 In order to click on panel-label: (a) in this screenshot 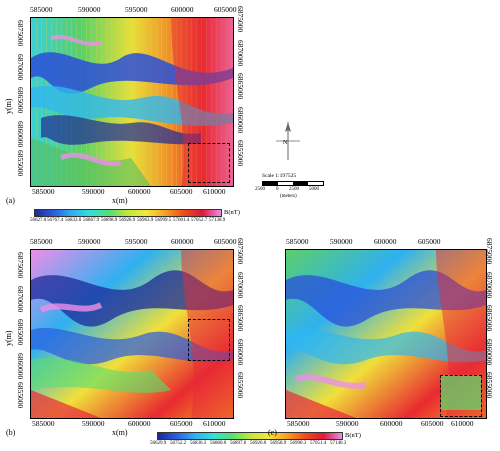, I will do `click(10, 200)`.